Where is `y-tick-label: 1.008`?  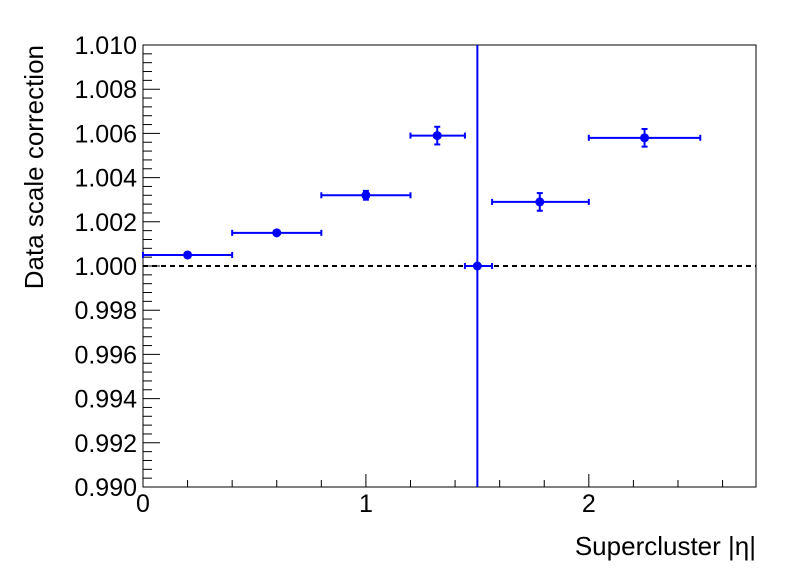 y-tick-label: 1.008 is located at coordinates (105, 90).